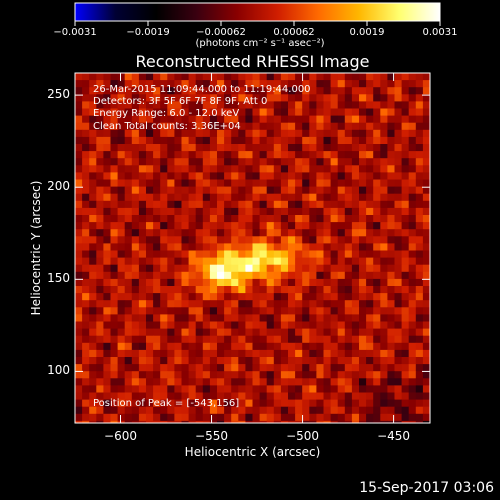 This screenshot has width=500, height=500. Describe the element at coordinates (148, 32) in the screenshot. I see `colorbar-tick-label: −0.0019` at that location.